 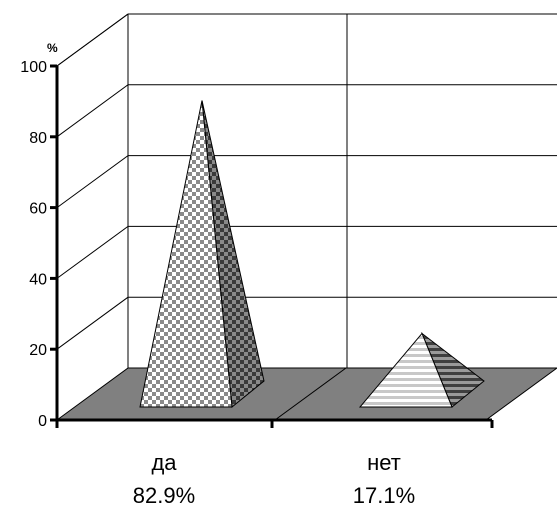 What do you see at coordinates (38, 138) in the screenshot?
I see `y-tick-label: 80` at bounding box center [38, 138].